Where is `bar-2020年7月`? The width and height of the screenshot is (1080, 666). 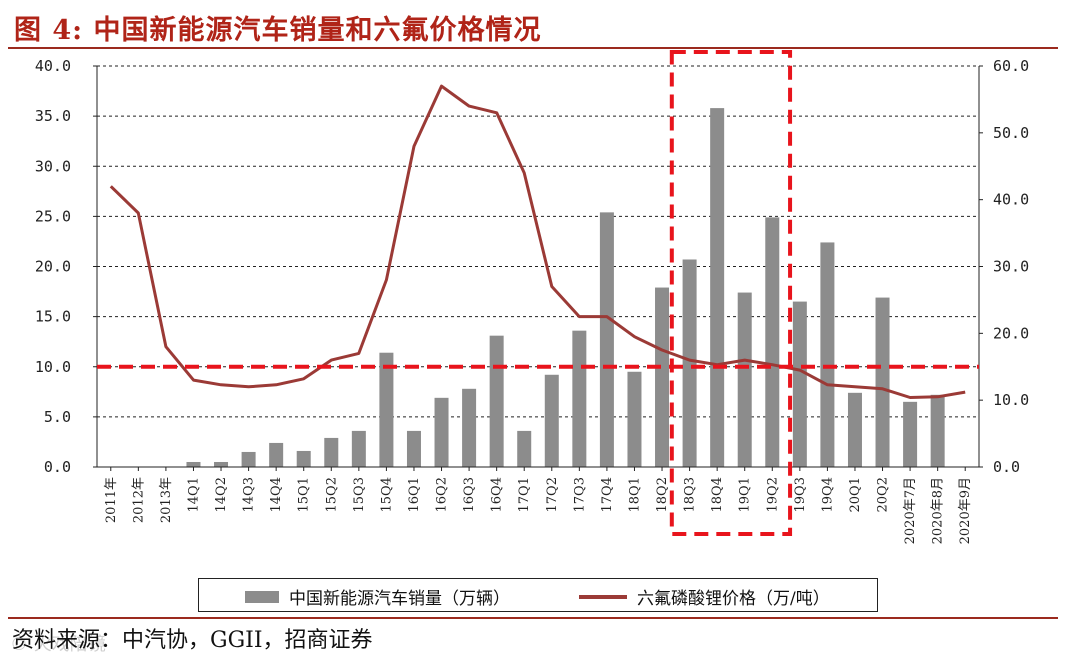 bar-2020年7月 is located at coordinates (910, 434).